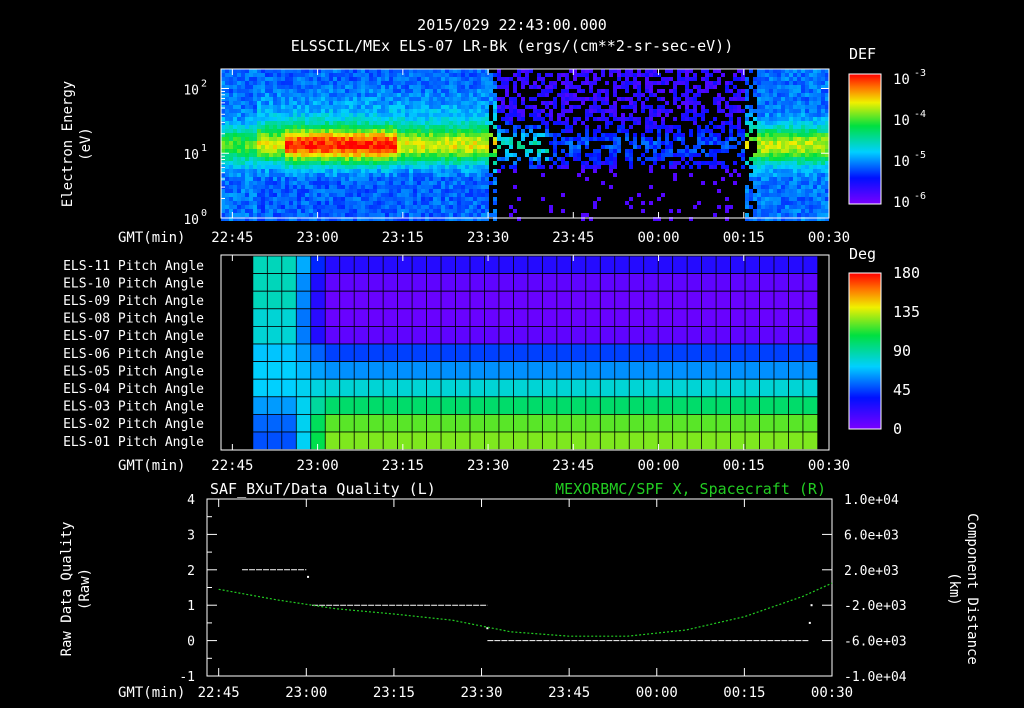  What do you see at coordinates (829, 466) in the screenshot?
I see `time-tick-label: 00:30` at bounding box center [829, 466].